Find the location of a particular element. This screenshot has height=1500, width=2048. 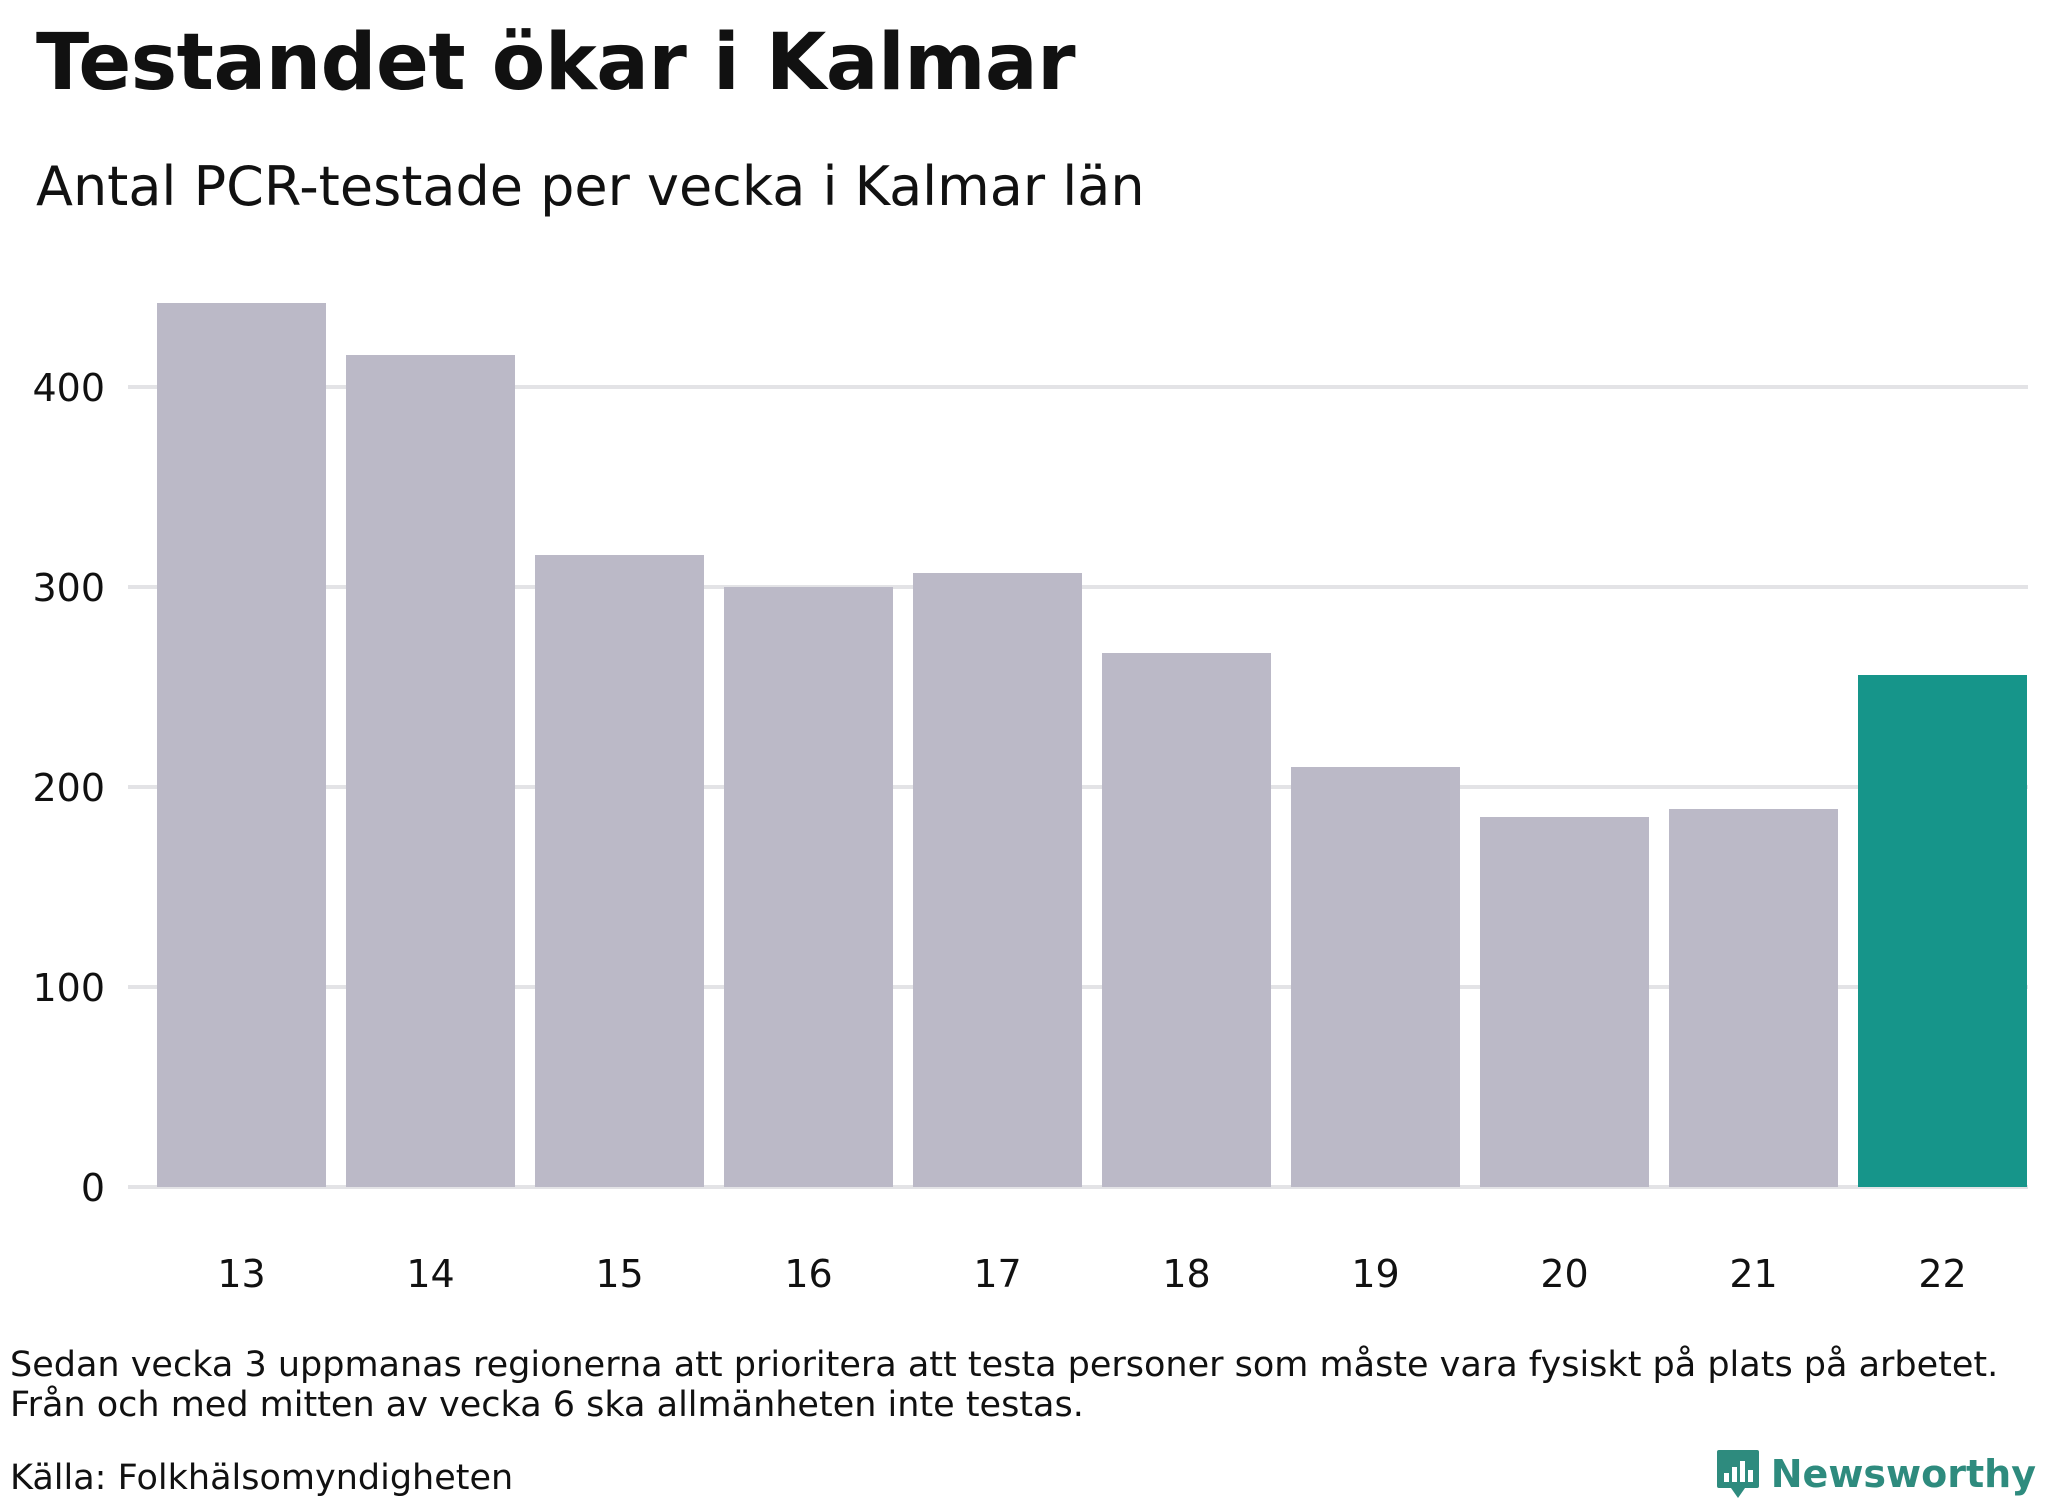

bar-chart-logo-icon is located at coordinates (1737, 1474).